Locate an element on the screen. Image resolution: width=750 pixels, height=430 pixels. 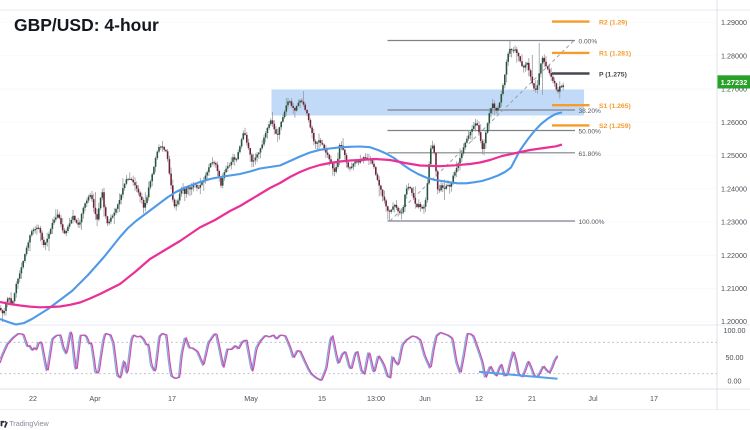
svg-text: 38.20% is located at coordinates (590, 111).